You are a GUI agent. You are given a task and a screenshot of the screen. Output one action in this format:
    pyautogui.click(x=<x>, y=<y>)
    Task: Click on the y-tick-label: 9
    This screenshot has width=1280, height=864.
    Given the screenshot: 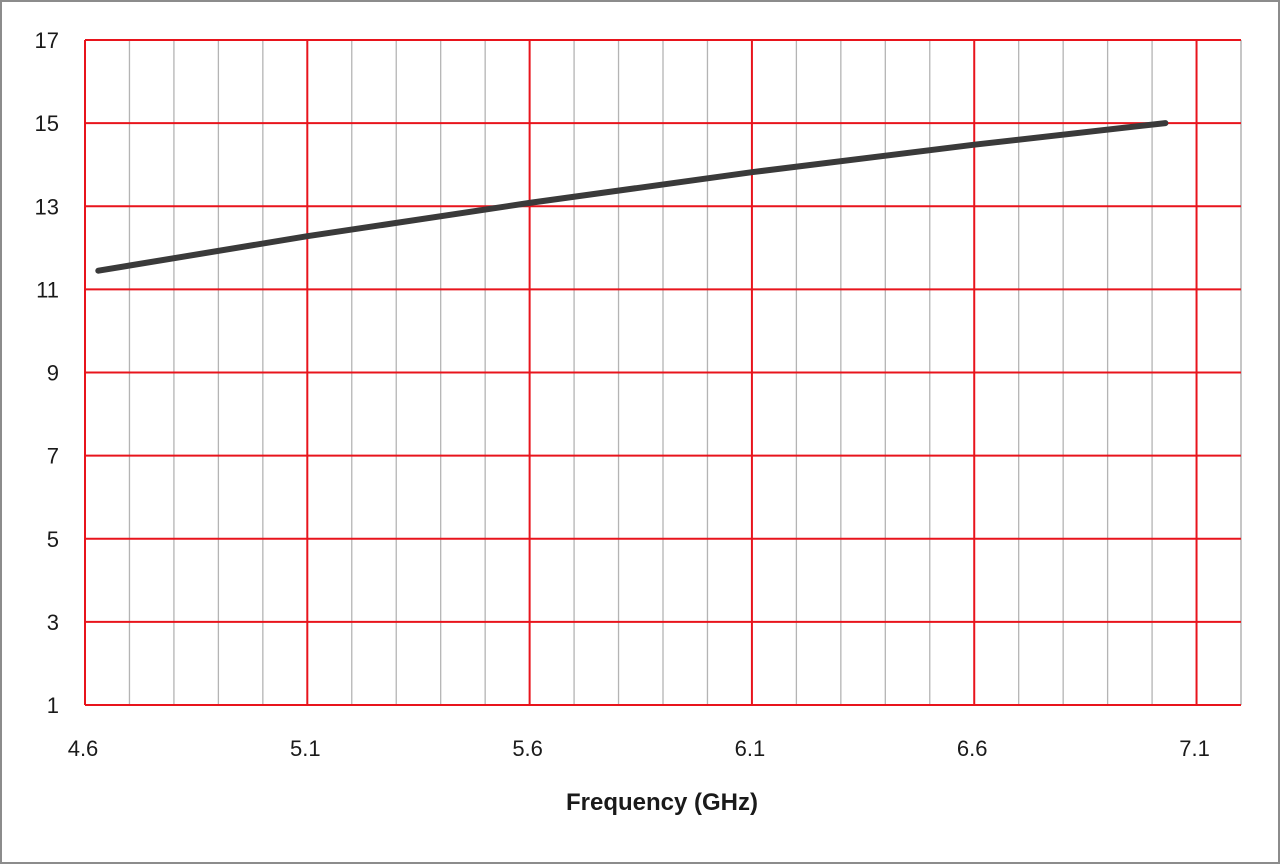 What is the action you would take?
    pyautogui.click(x=53, y=373)
    